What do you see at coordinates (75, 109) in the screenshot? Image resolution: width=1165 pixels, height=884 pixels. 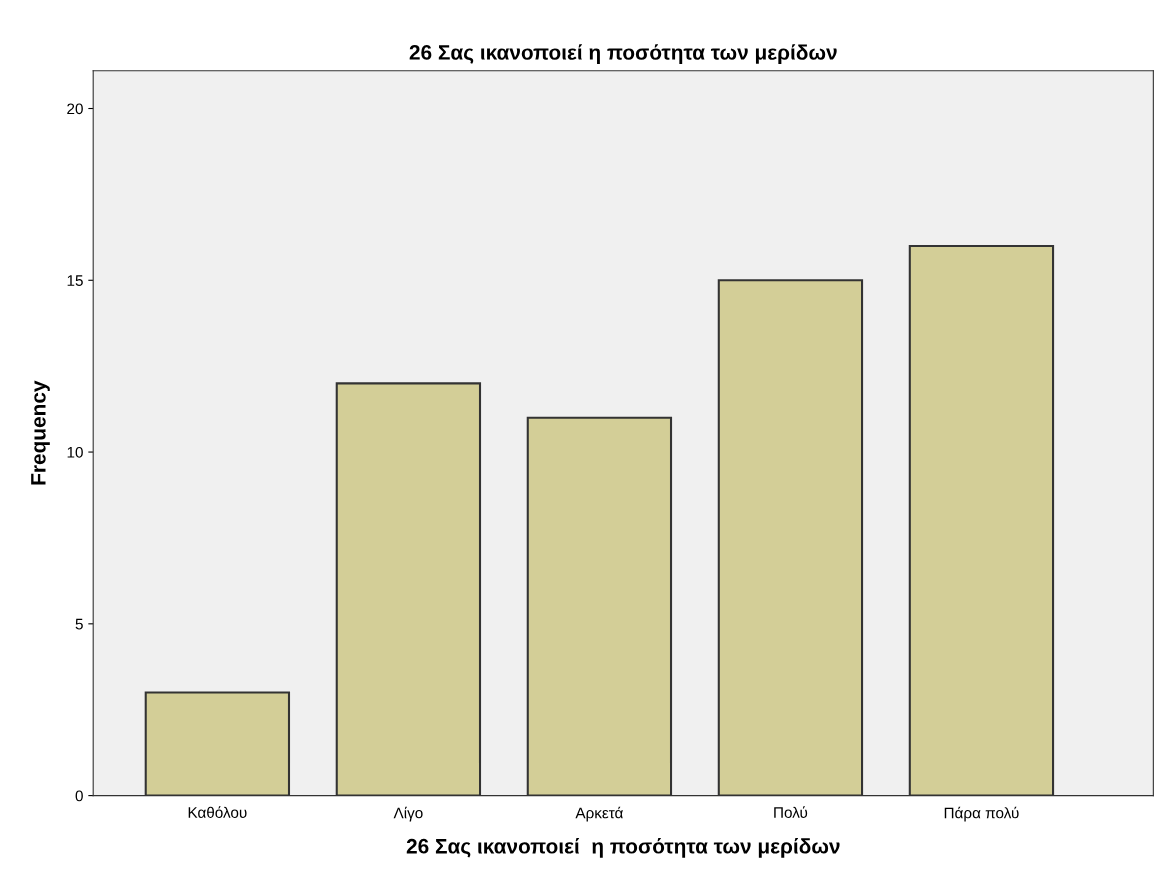 I see `y-tick-label: 20` at bounding box center [75, 109].